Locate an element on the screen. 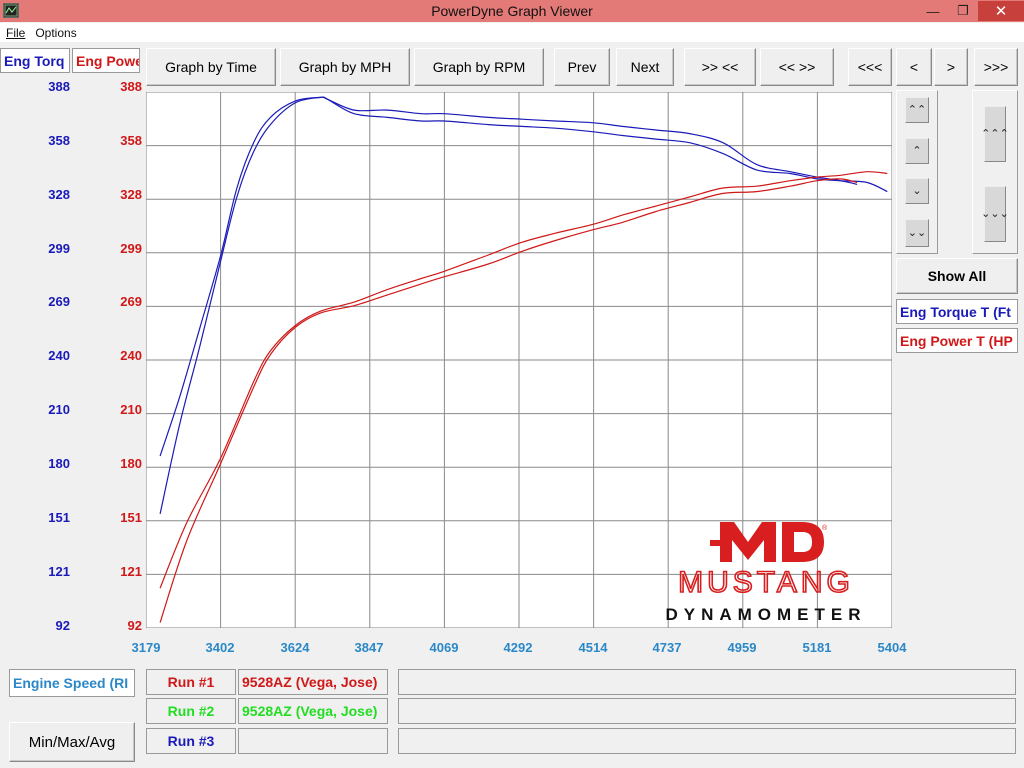  logo-dynamometer-text: DYNAMOMETER is located at coordinates (765, 614).